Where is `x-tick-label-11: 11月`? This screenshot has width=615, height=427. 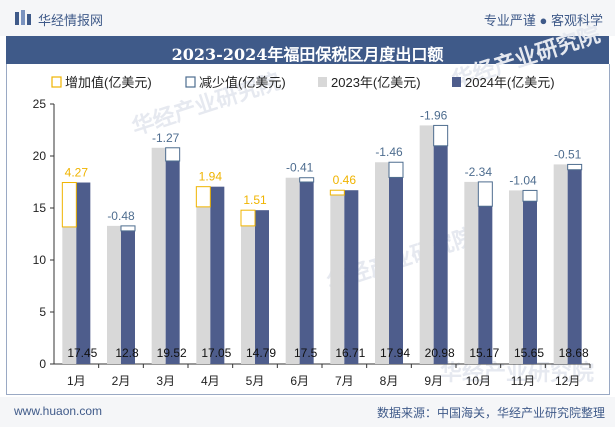
x-tick-label-11: 11月 is located at coordinates (523, 381).